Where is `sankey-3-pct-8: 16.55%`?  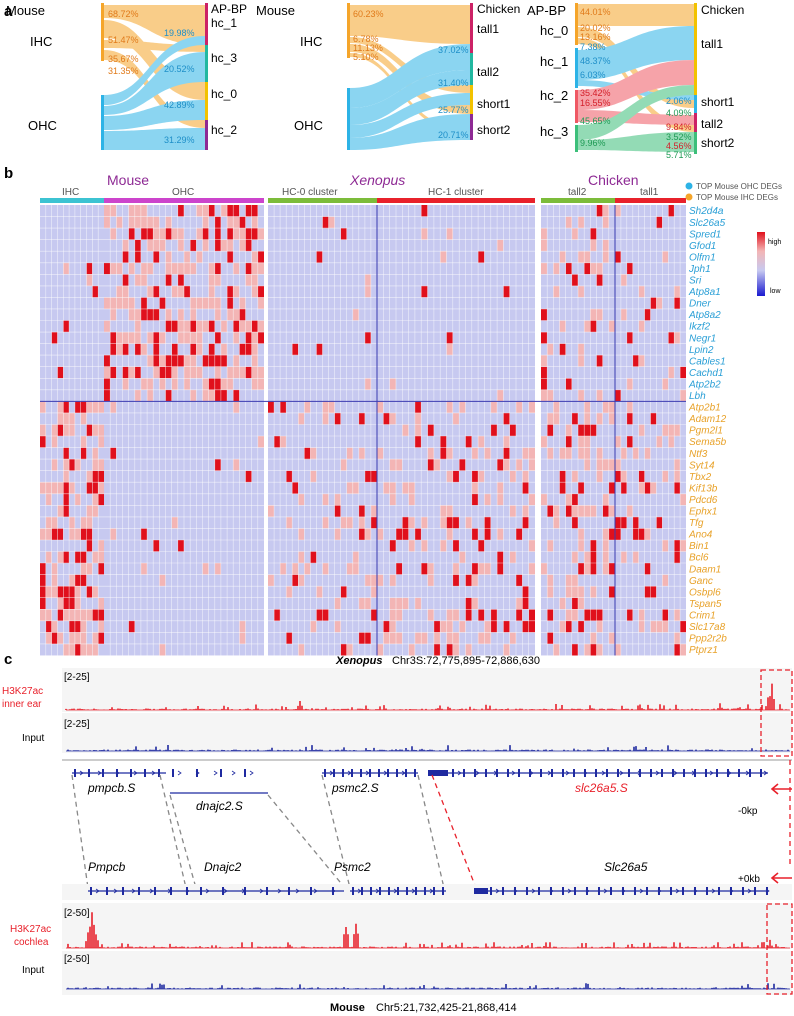 sankey-3-pct-8: 16.55% is located at coordinates (595, 103).